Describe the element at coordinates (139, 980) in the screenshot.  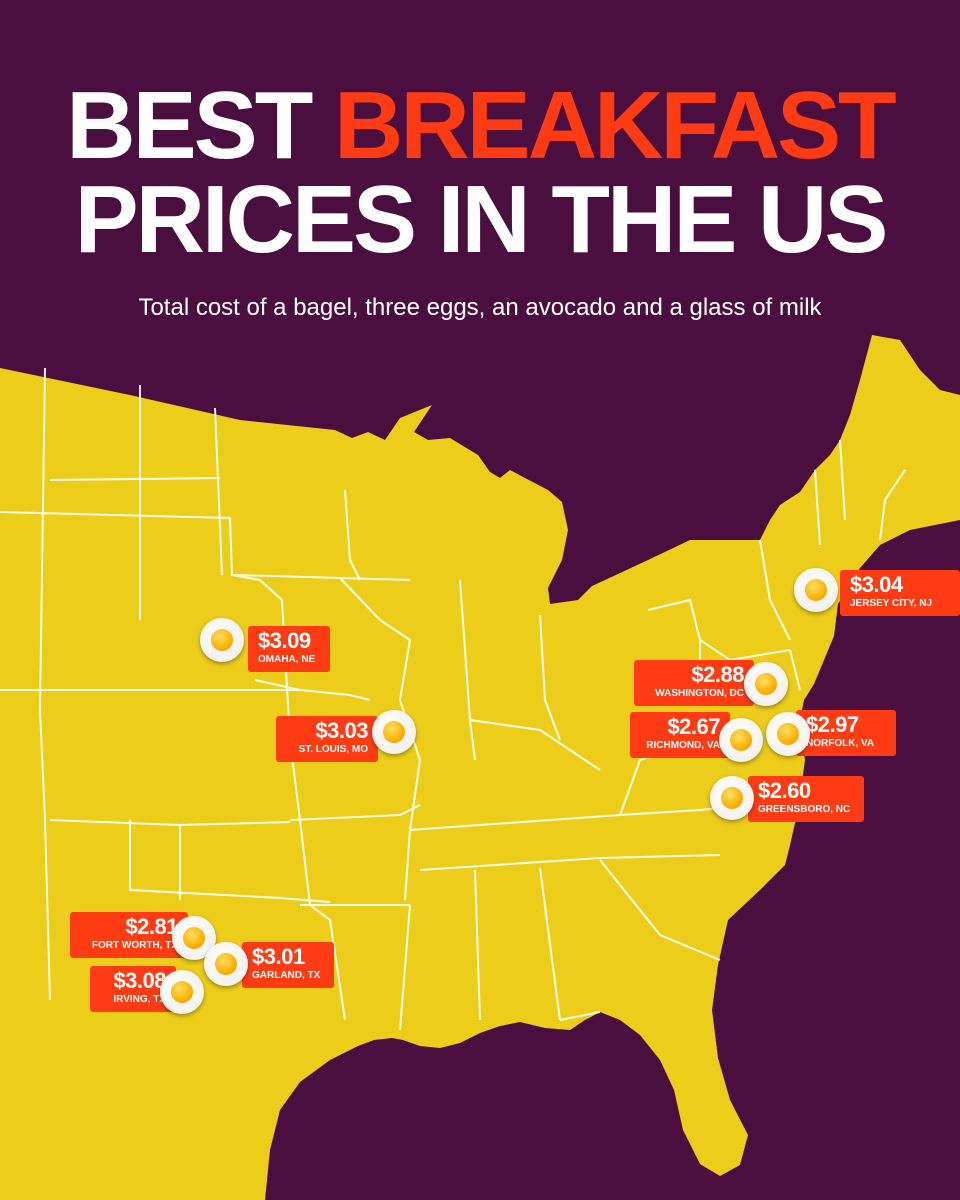
I see `price-value: $3.08` at that location.